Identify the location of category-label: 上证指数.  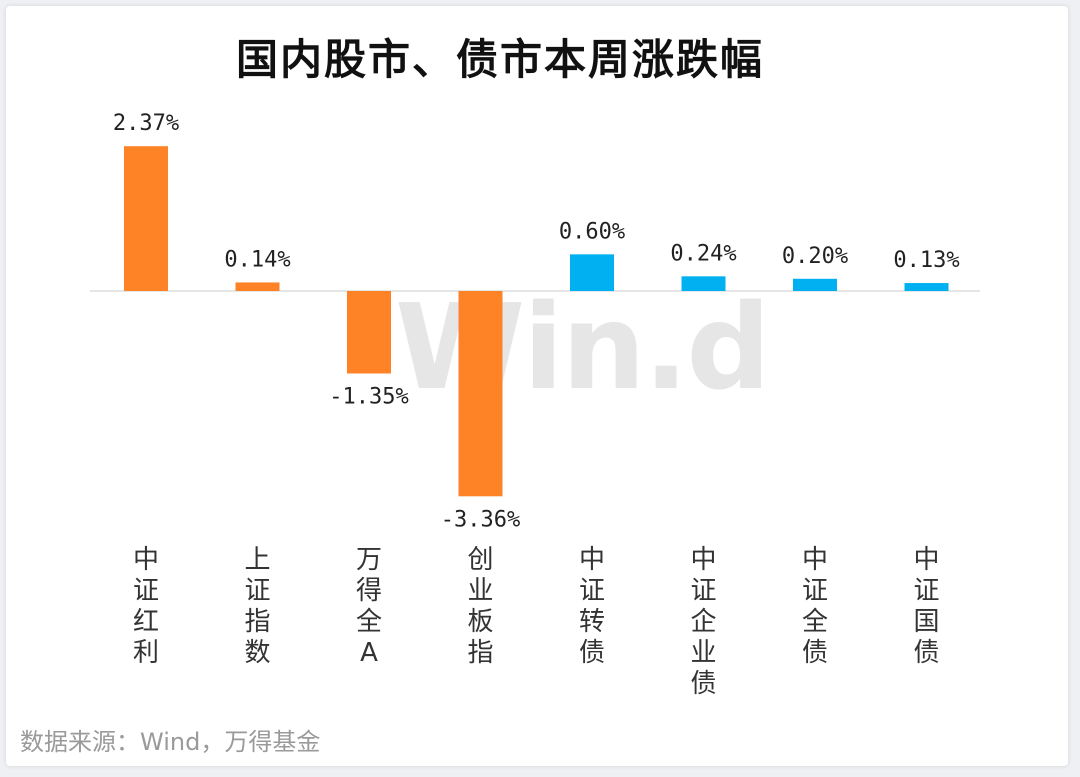
(257, 606).